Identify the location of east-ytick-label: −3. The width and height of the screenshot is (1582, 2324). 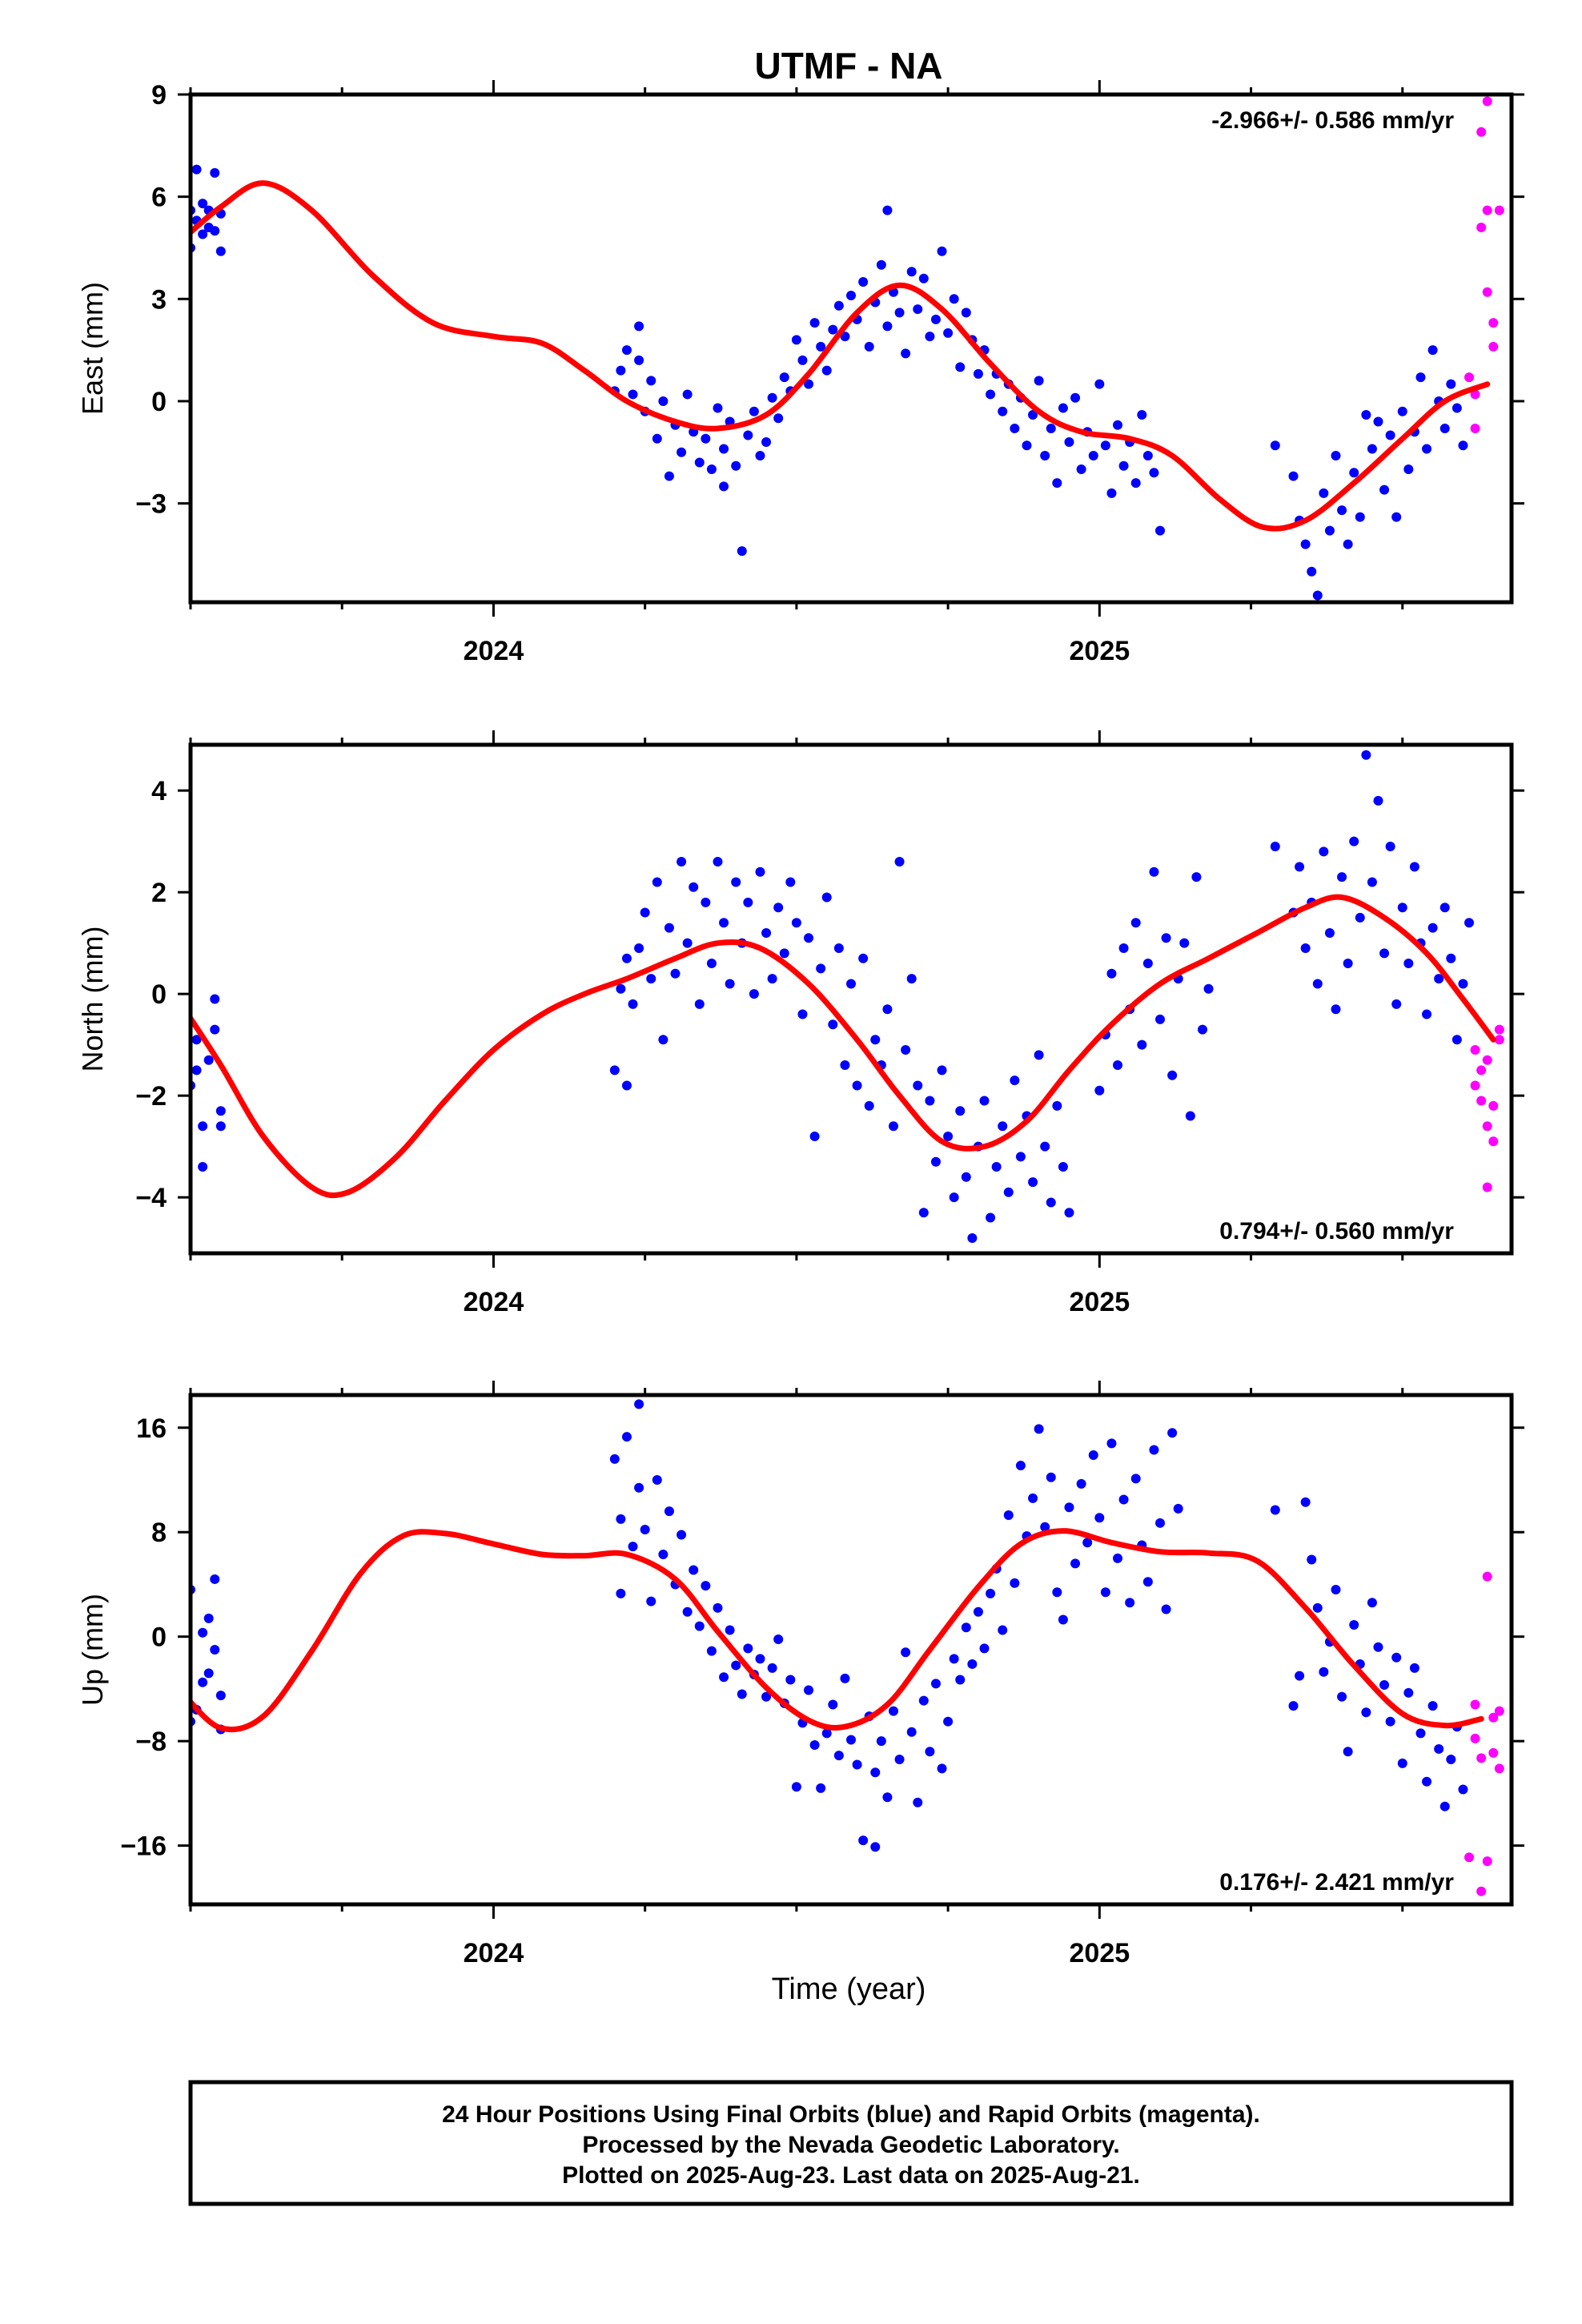
(151, 504).